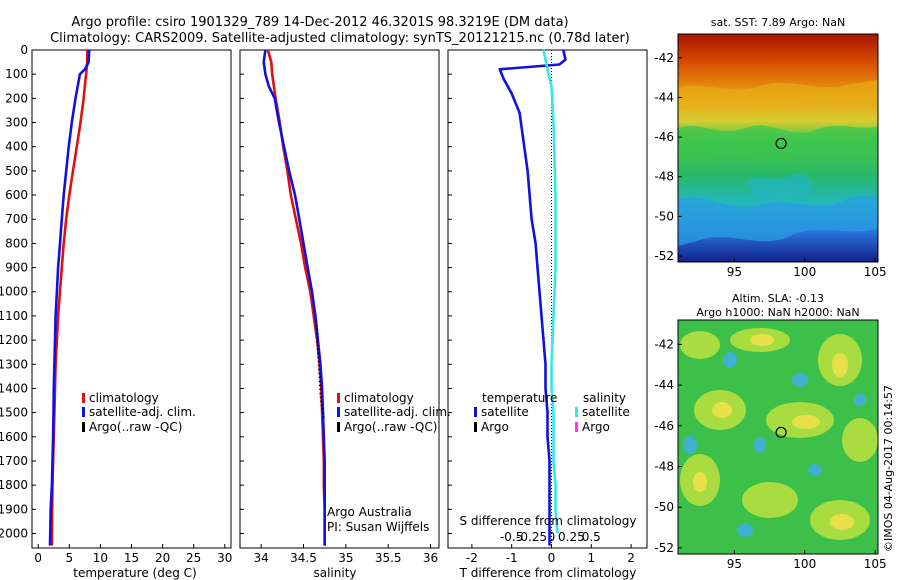 This screenshot has height=580, width=900. I want to click on series-line-salinity-satellite, so click(550, 291).